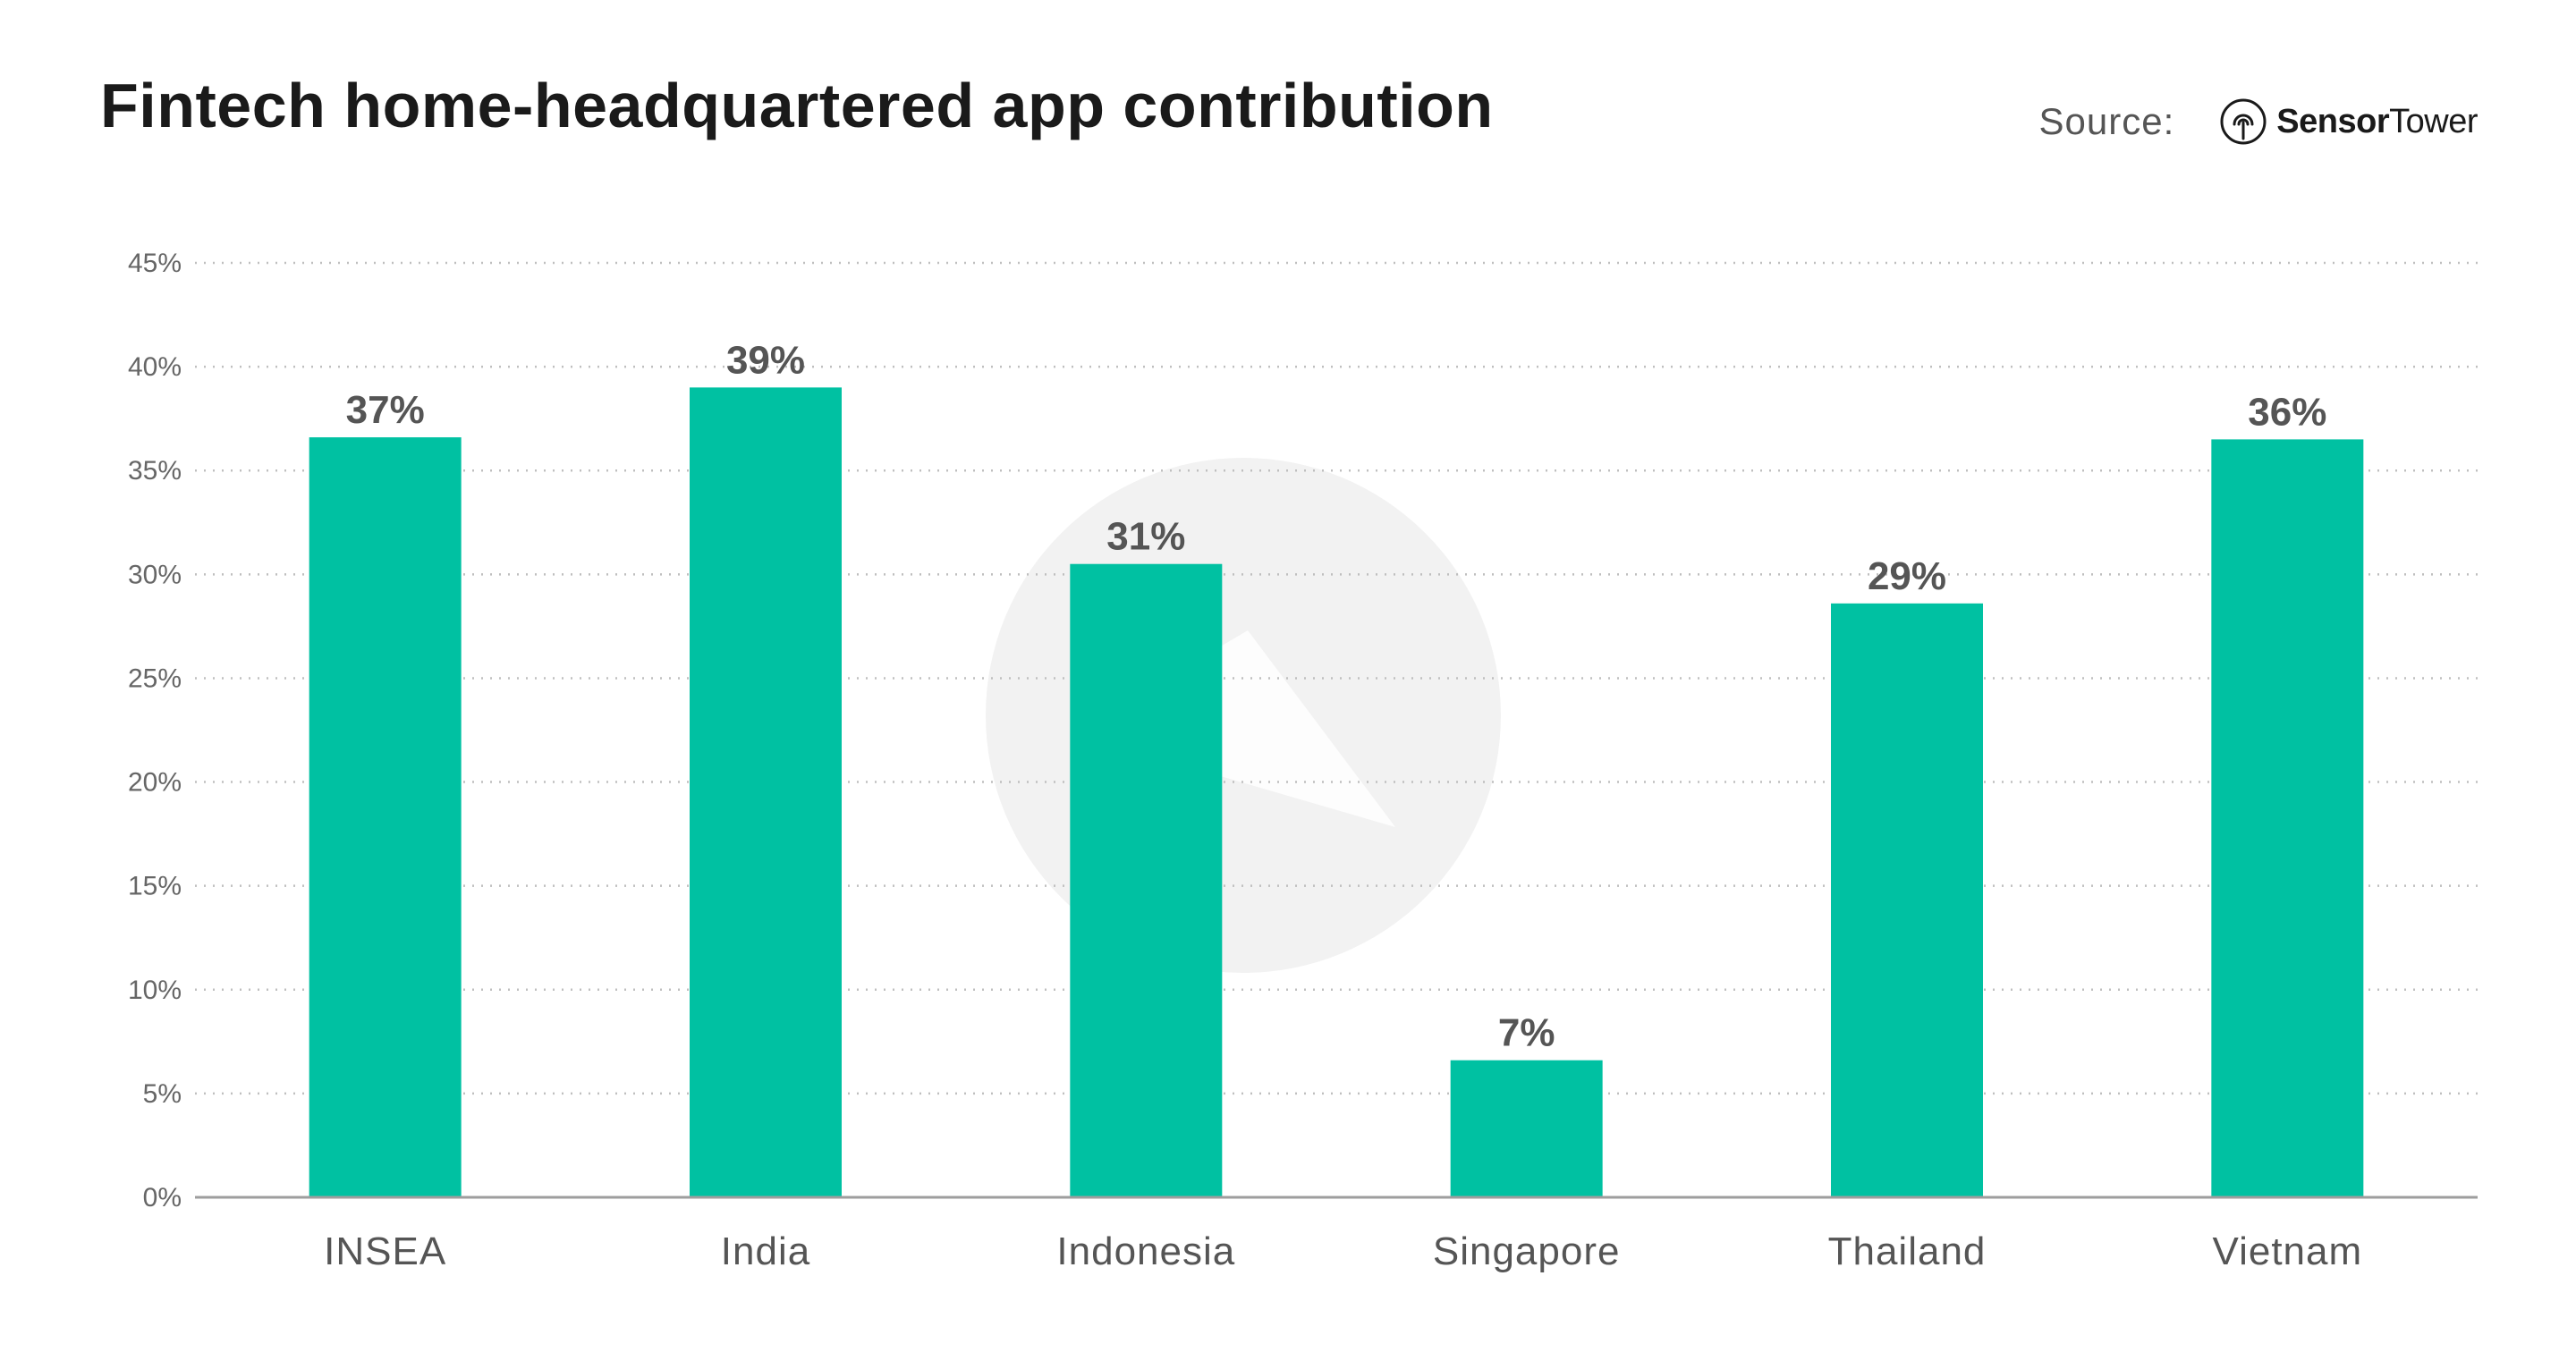 The image size is (2576, 1352). What do you see at coordinates (765, 360) in the screenshot?
I see `value-label: 39%` at bounding box center [765, 360].